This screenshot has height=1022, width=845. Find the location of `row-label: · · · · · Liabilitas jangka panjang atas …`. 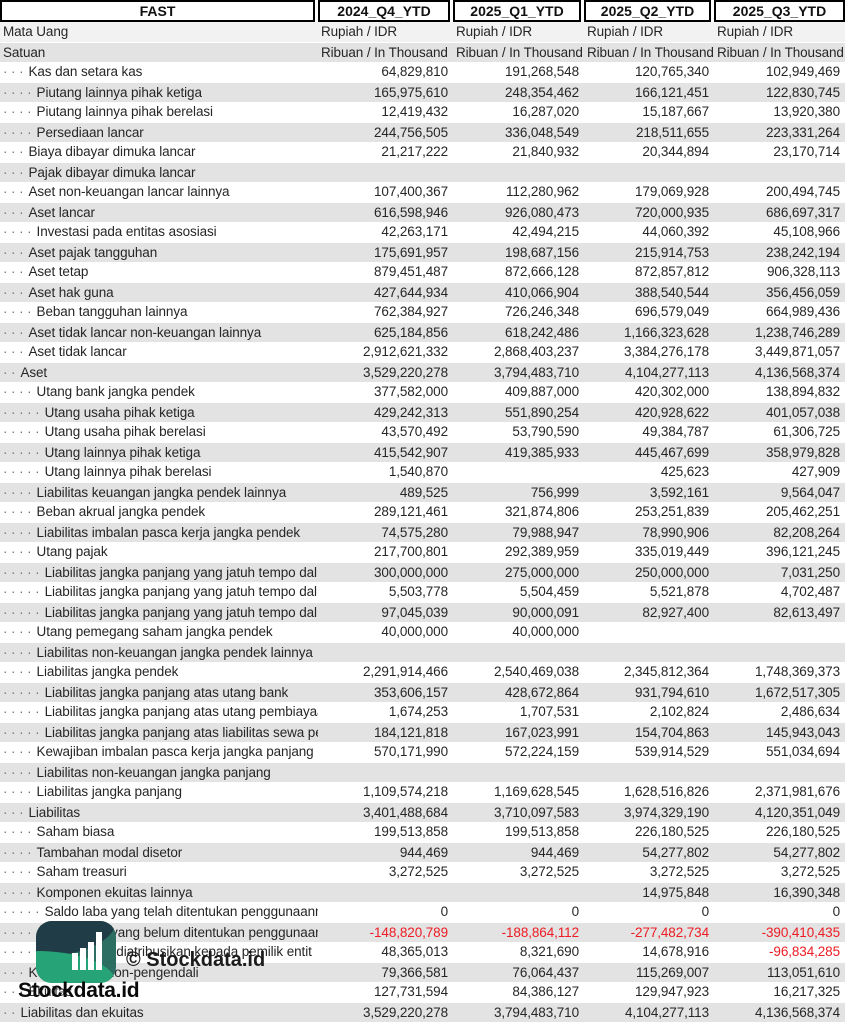

row-label: · · · · · Liabilitas jangka panjang atas … is located at coordinates (159, 732).